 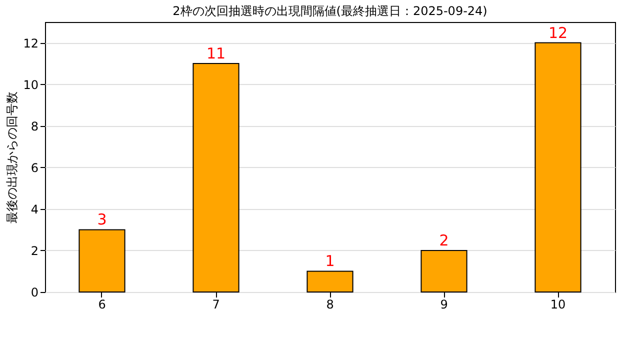 What do you see at coordinates (444, 240) in the screenshot?
I see `data-label: 2` at bounding box center [444, 240].